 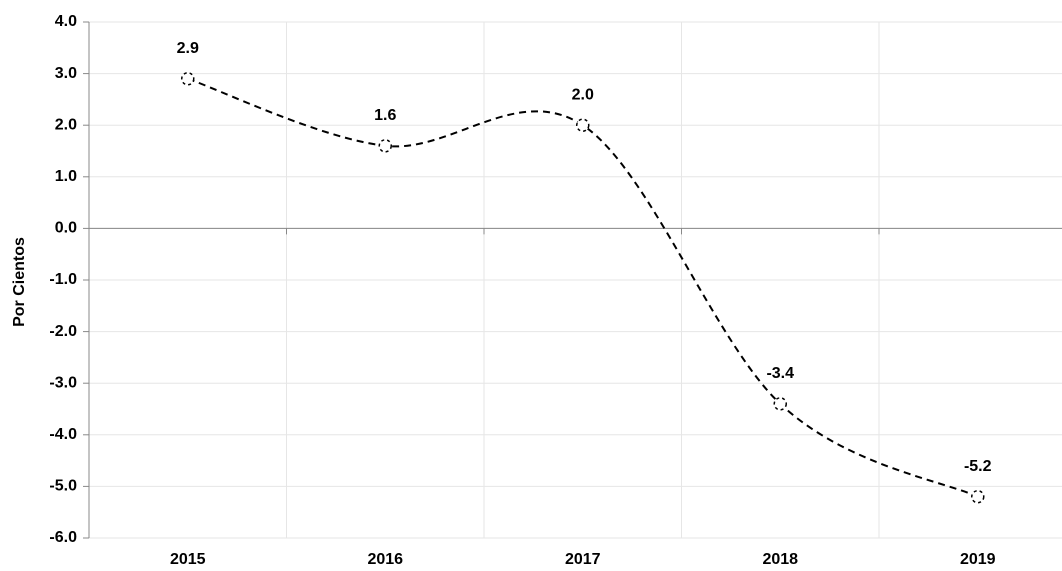 What do you see at coordinates (66, 21) in the screenshot?
I see `y-tick-label: 4.0` at bounding box center [66, 21].